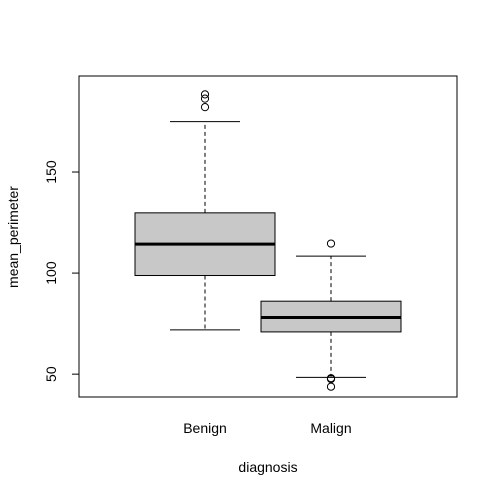  Describe the element at coordinates (267, 467) in the screenshot. I see `x-axis-title: diagnosis` at that location.